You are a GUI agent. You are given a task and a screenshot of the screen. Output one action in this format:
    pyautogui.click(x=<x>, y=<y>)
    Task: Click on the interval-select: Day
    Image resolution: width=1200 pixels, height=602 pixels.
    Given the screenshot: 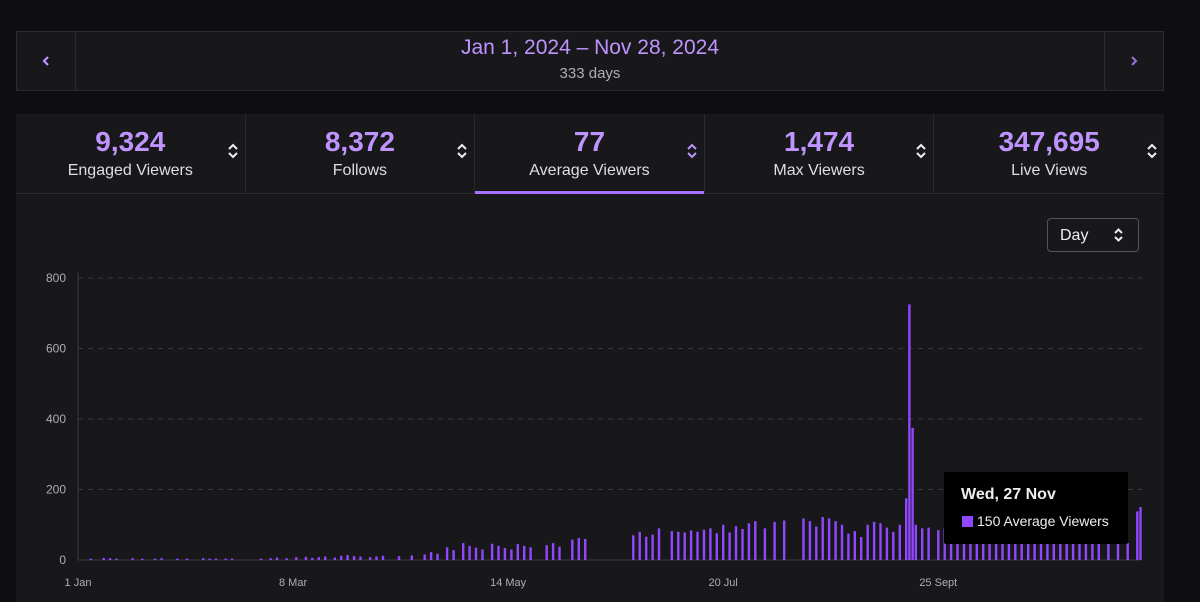 What is the action you would take?
    pyautogui.click(x=1093, y=235)
    